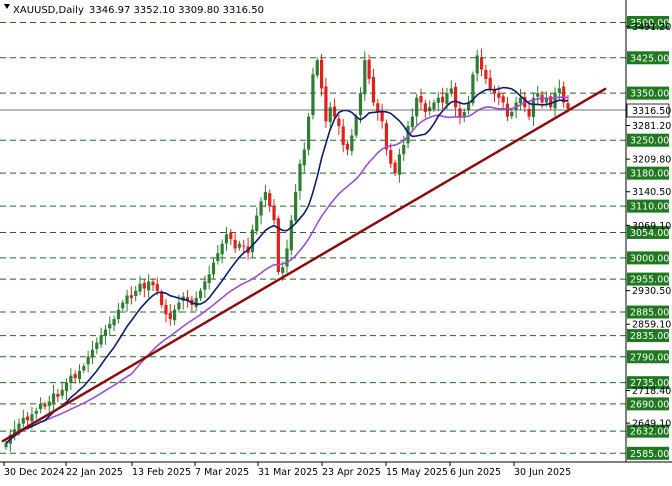  I want to click on price-tick-label: 2859.10, so click(651, 325).